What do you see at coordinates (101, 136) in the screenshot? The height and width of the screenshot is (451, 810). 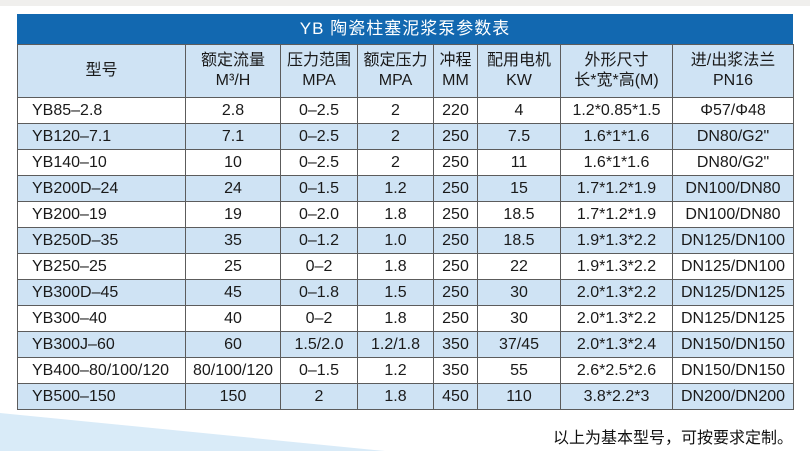 I see `model-cell: YB120–7.1` at bounding box center [101, 136].